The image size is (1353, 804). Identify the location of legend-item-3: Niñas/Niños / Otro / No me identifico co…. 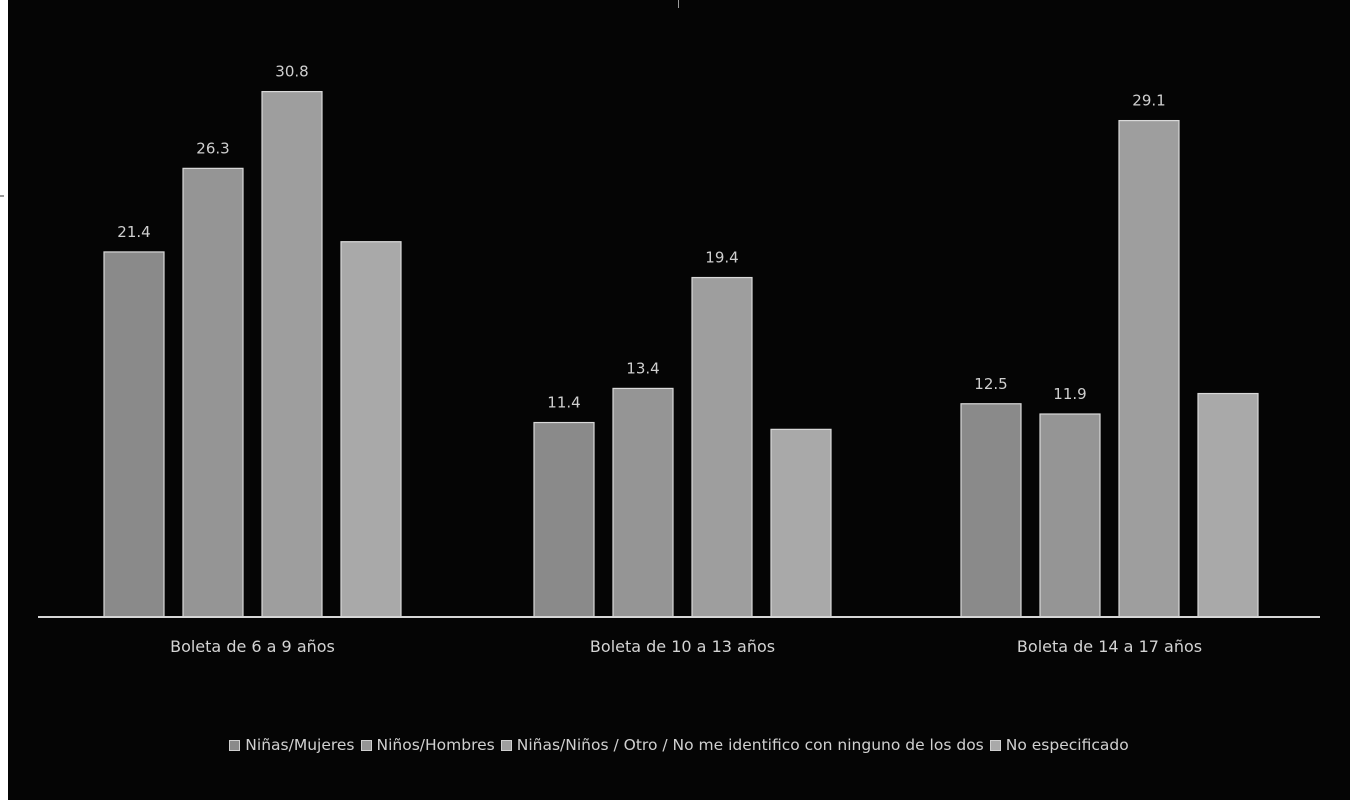
(742, 745).